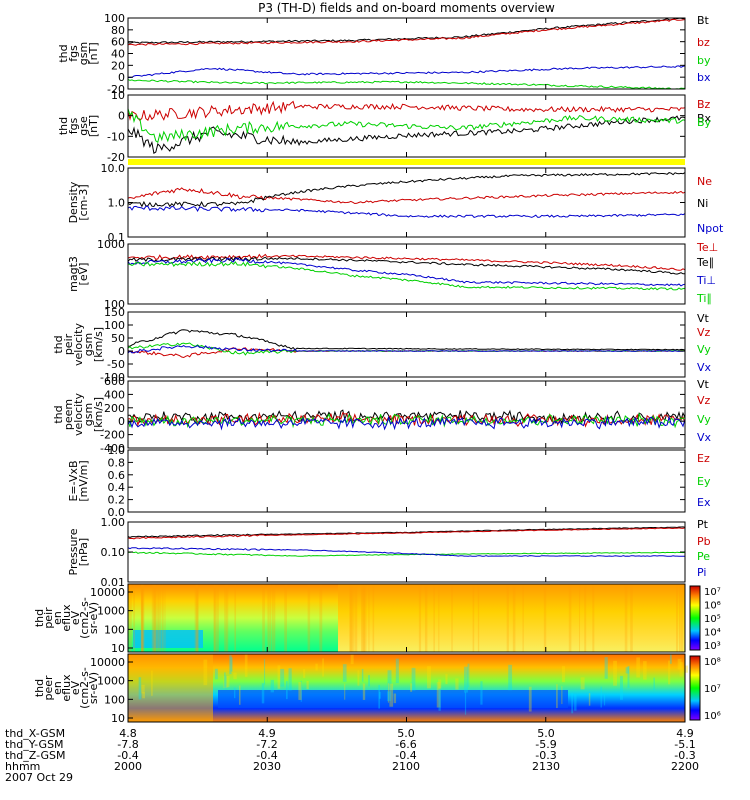 This screenshot has width=750, height=800. Describe the element at coordinates (68, 344) in the screenshot. I see `y-axis-label: peir` at that location.